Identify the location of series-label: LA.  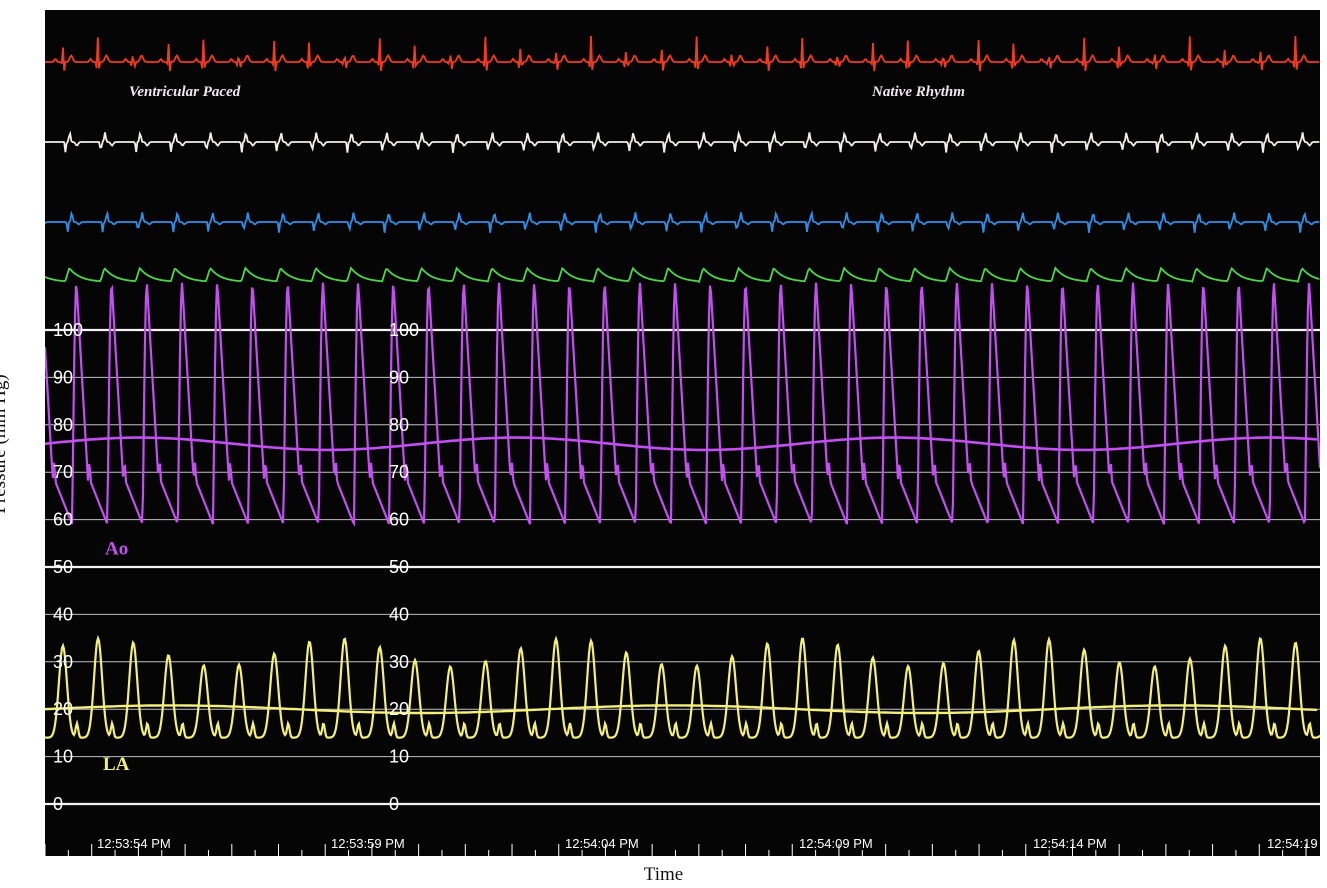
(116, 764).